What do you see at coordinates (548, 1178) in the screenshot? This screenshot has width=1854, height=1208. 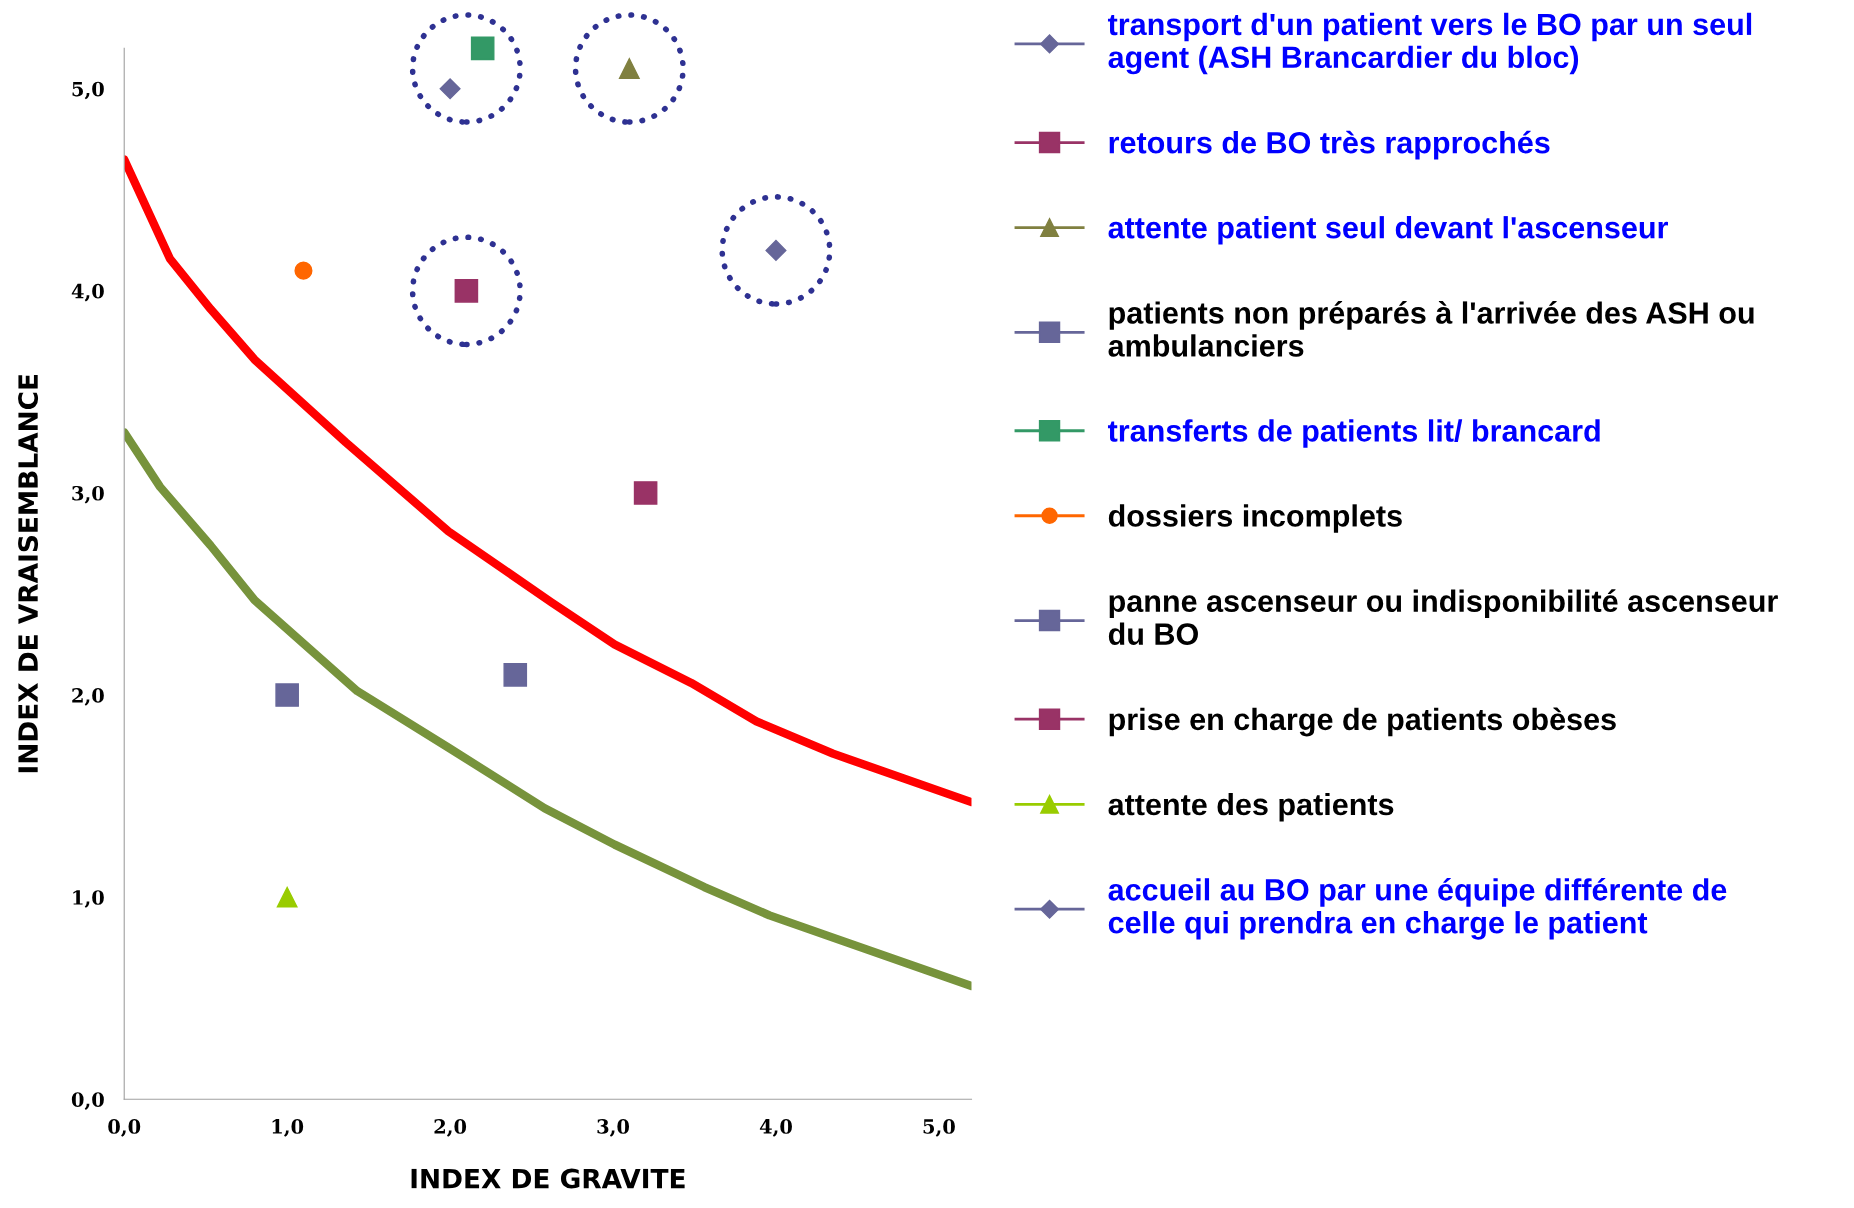 I see `x-axis-title: INDEX DE GRAVITE` at bounding box center [548, 1178].